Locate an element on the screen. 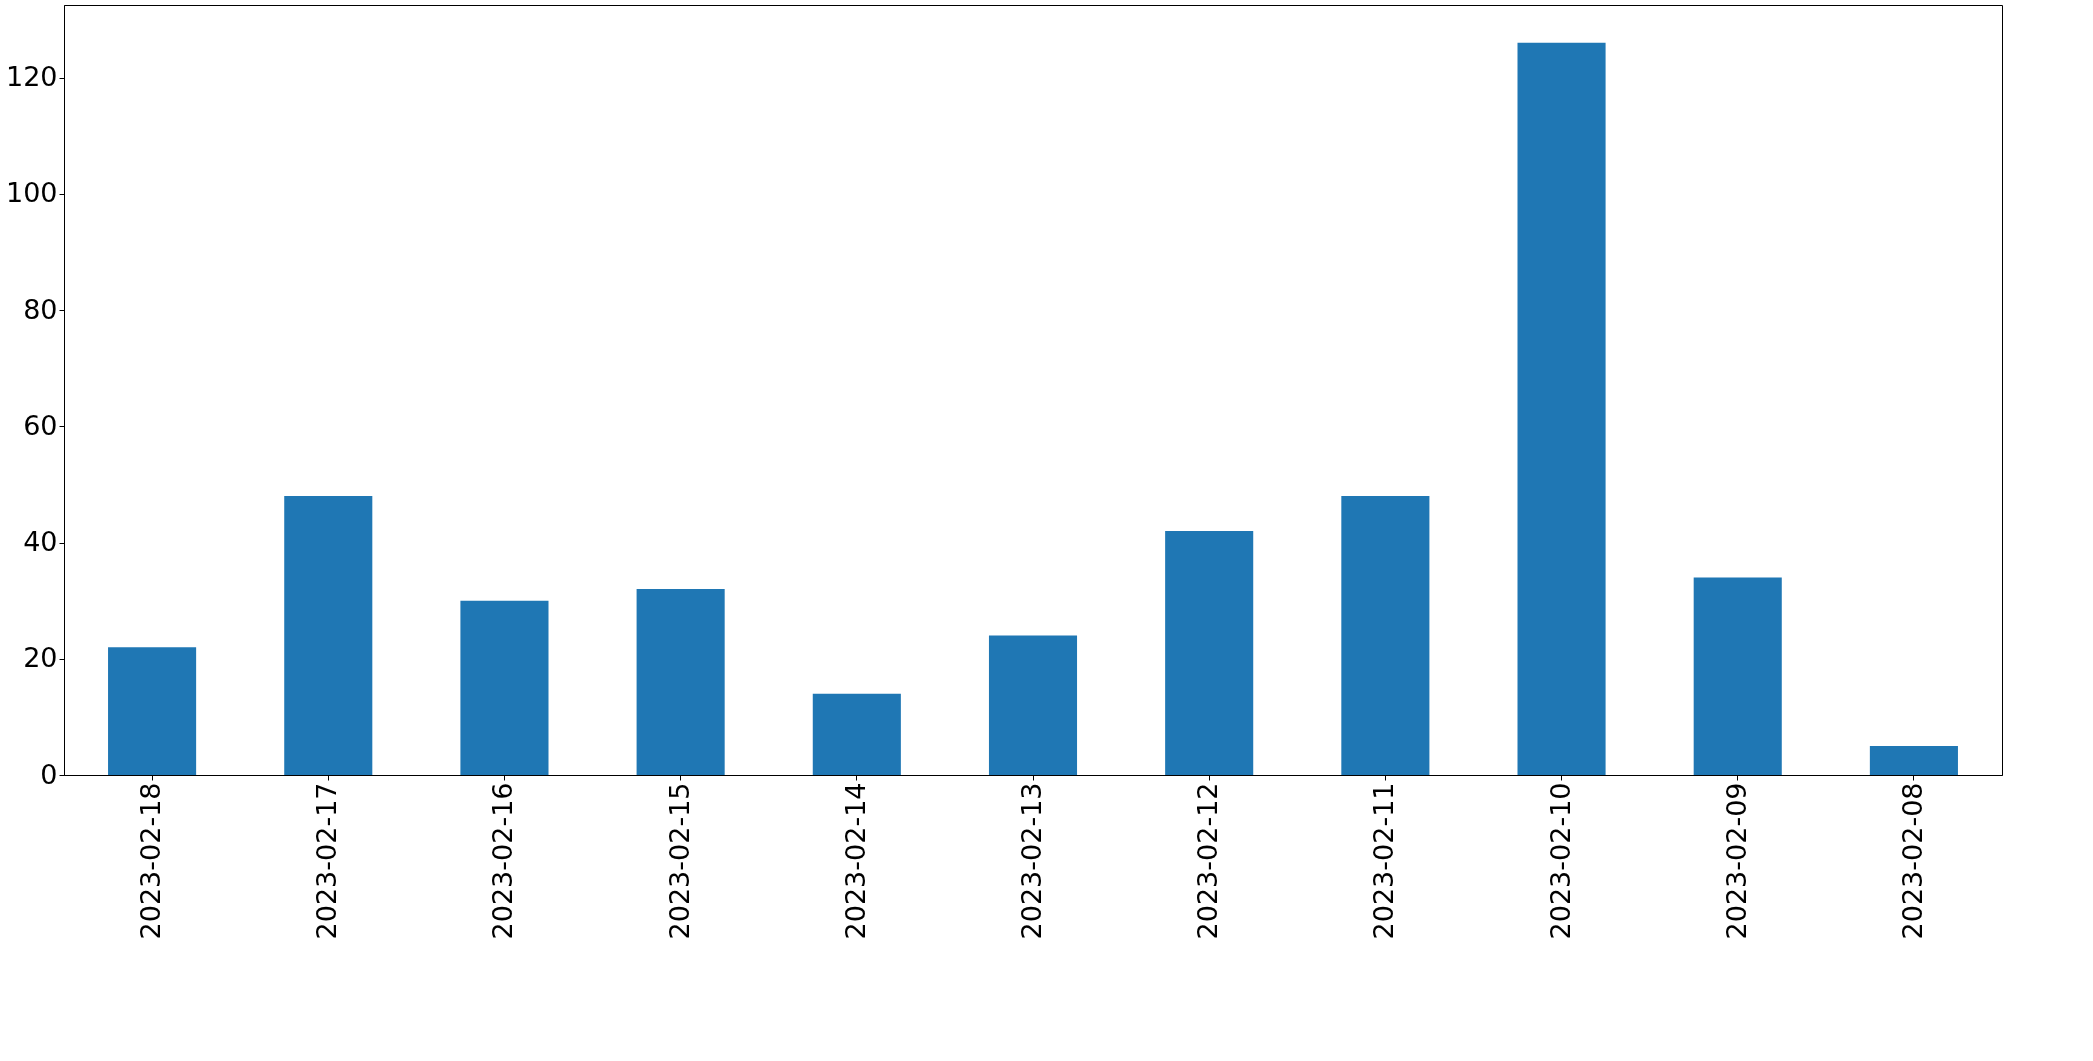 The image size is (2093, 1061). x-tick-label: 2023-02-10 is located at coordinates (1560, 861).